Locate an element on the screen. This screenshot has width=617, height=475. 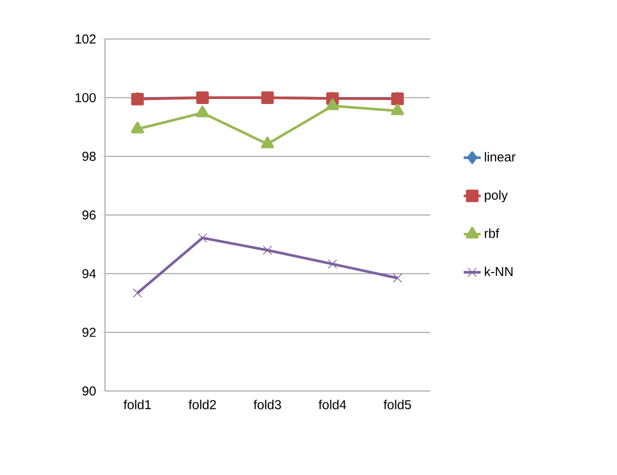
y-tick-label: 94 is located at coordinates (89, 273).